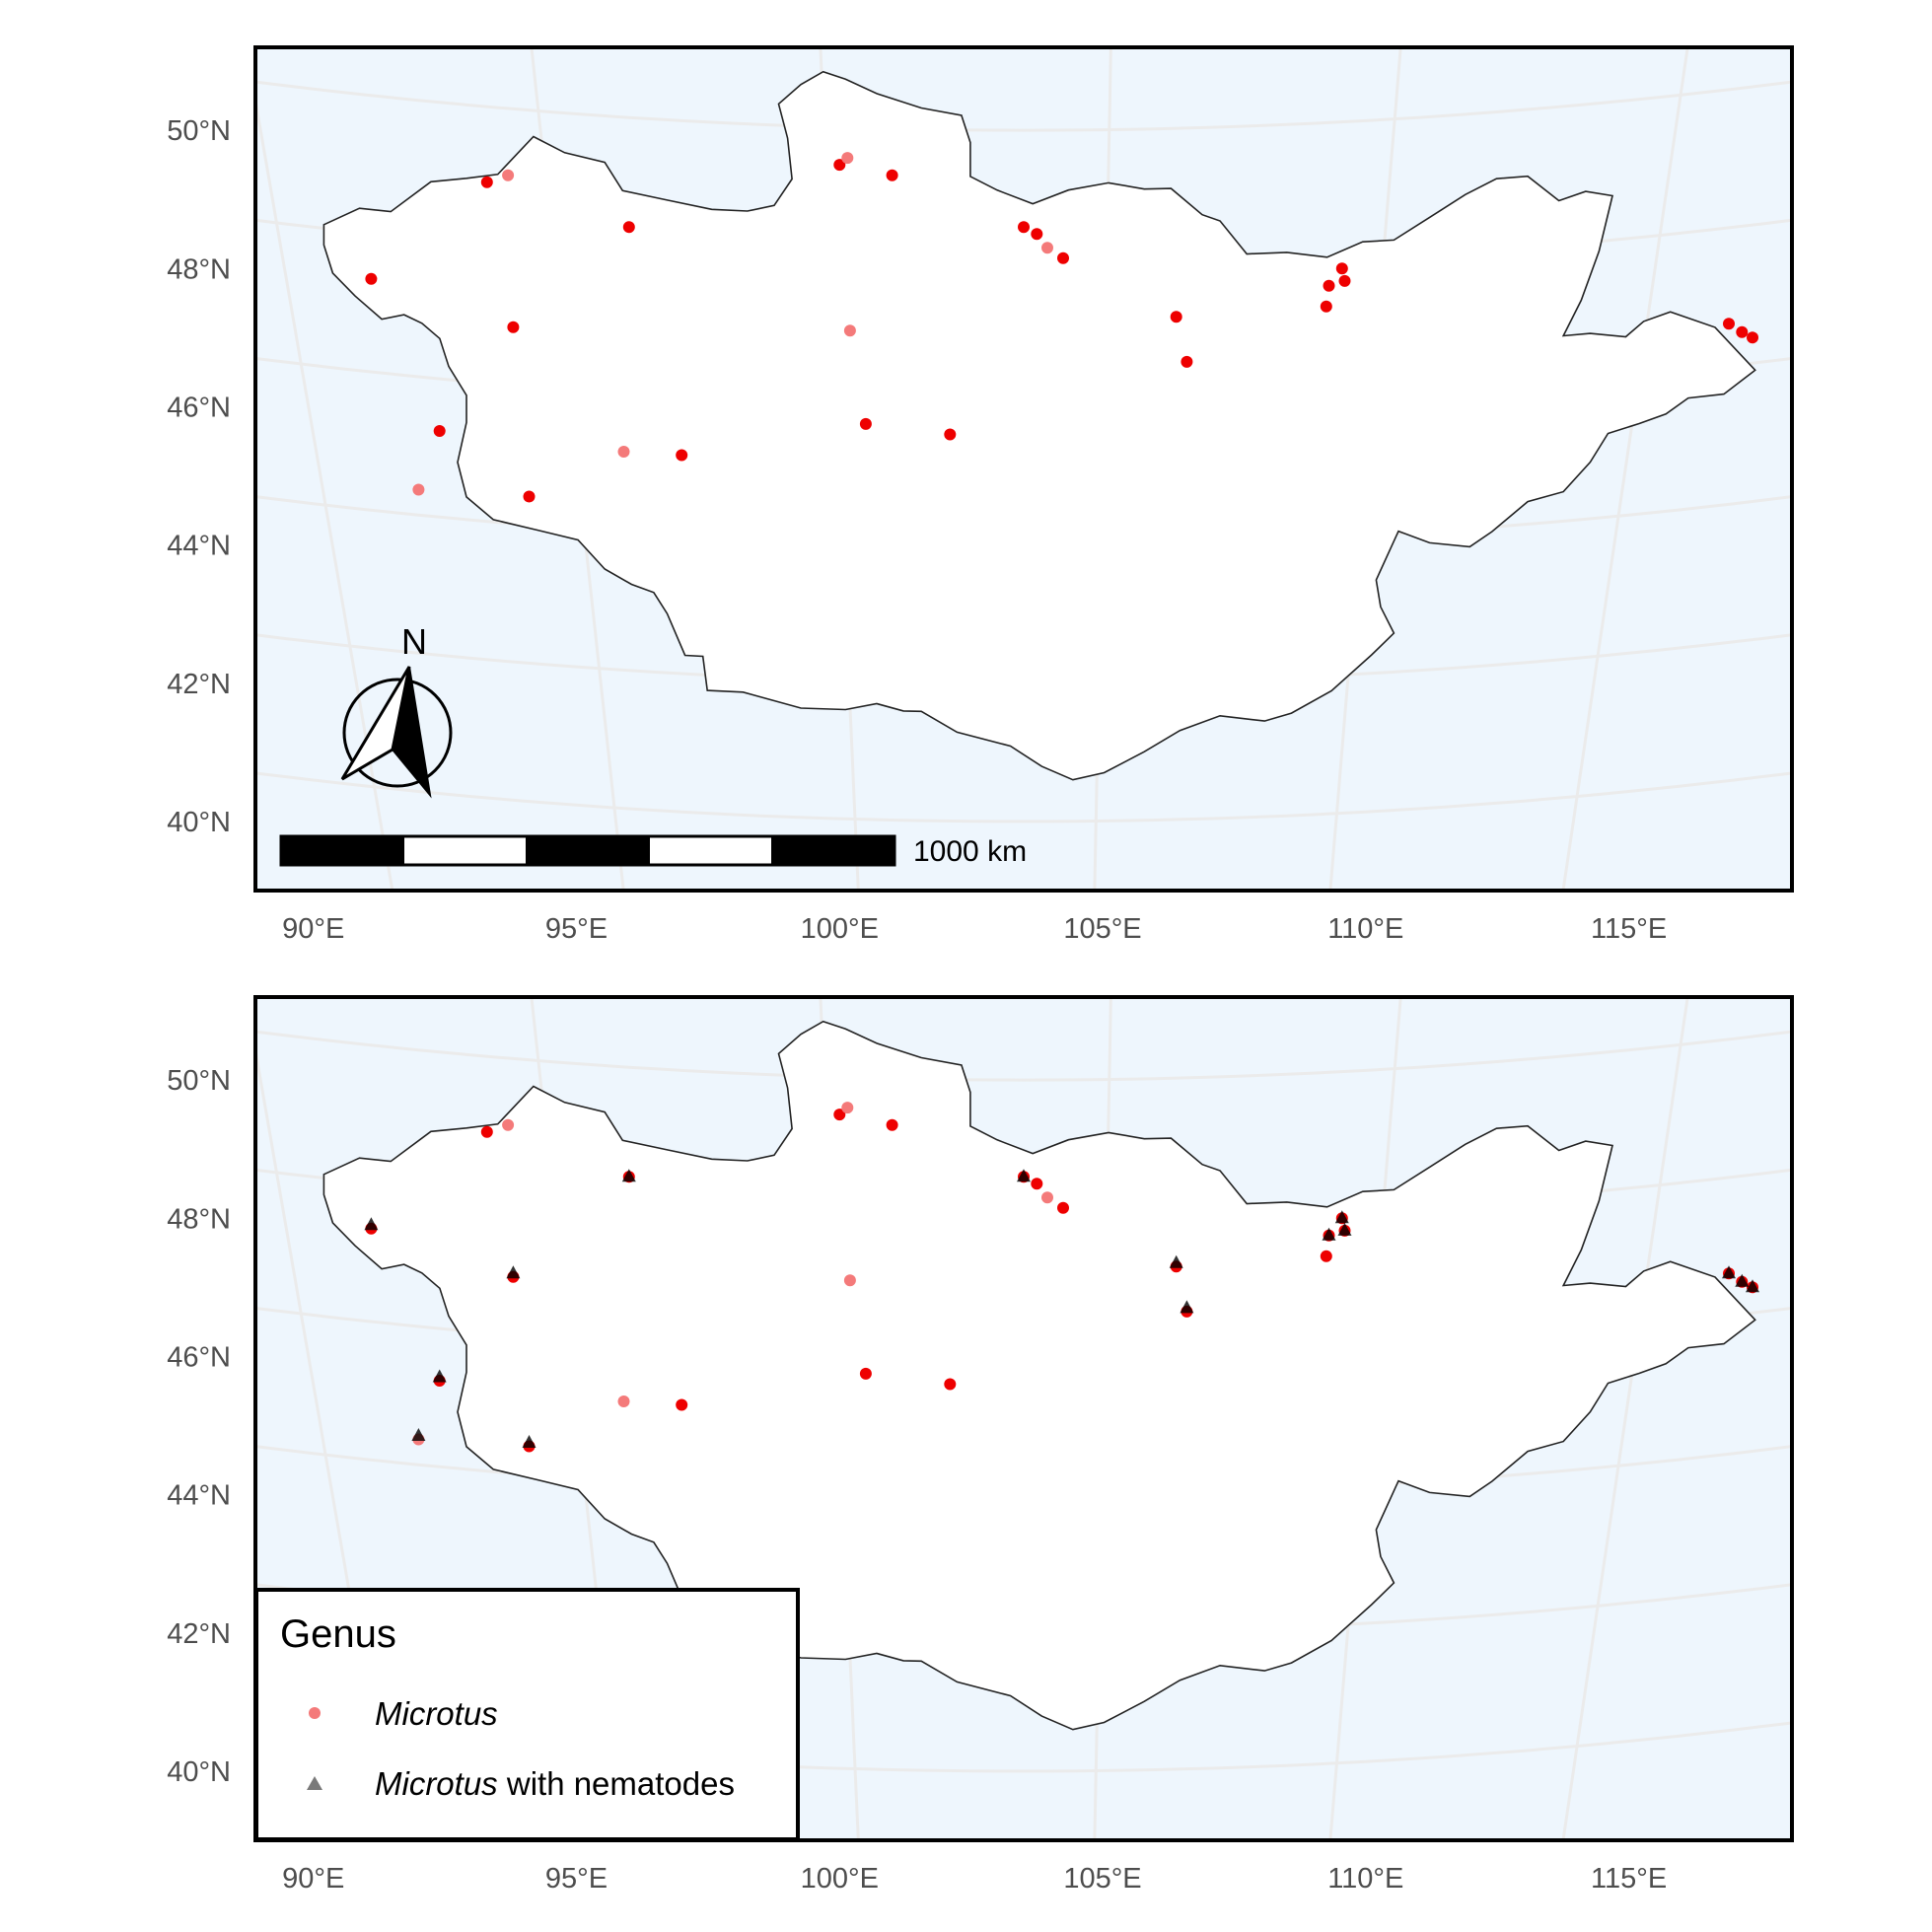  I want to click on legend-key-microtus-with-nematodes, so click(314, 1783).